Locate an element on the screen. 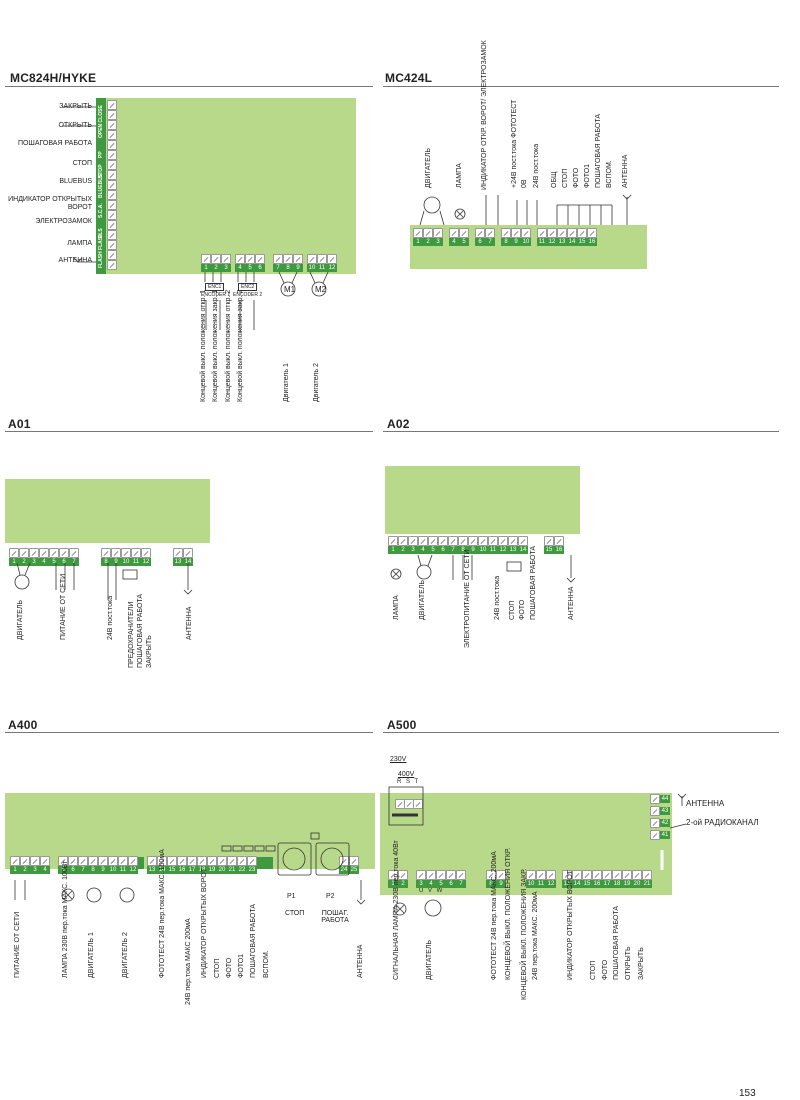  mc424l-terminal-num: 1 is located at coordinates (418, 242).